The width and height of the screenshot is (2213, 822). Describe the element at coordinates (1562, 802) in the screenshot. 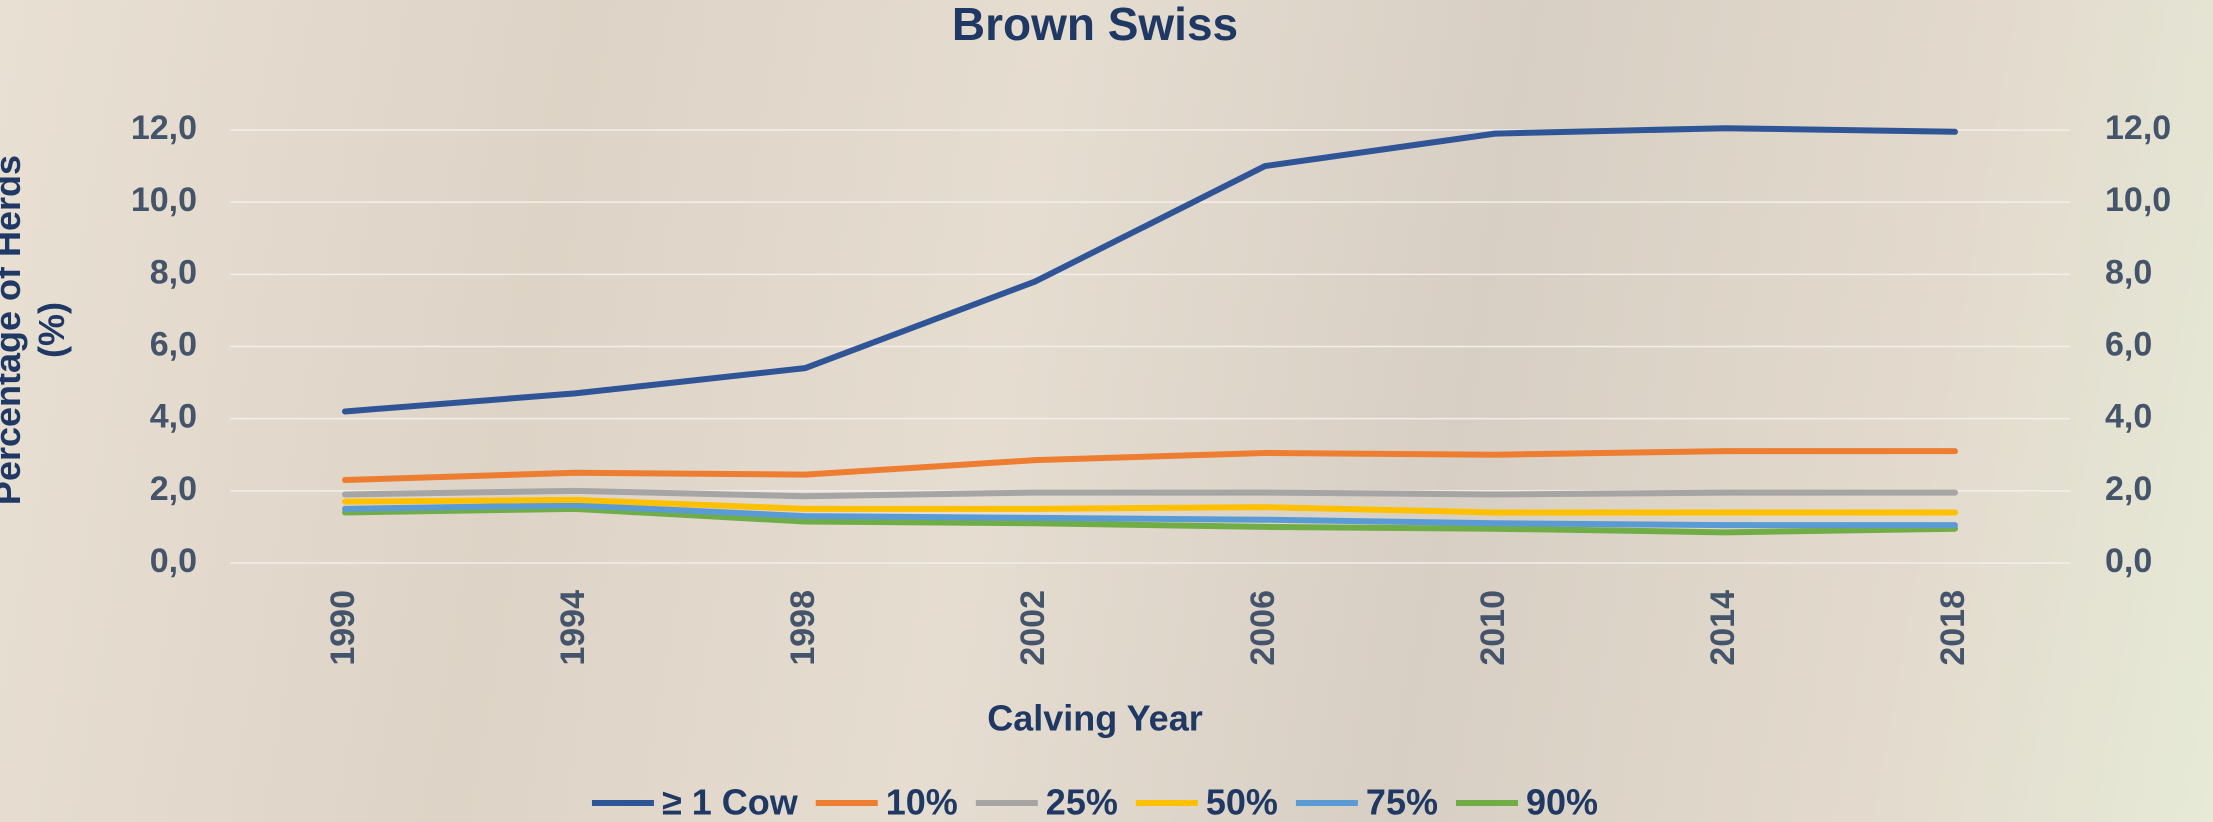

I see `legend-label: 90%` at that location.